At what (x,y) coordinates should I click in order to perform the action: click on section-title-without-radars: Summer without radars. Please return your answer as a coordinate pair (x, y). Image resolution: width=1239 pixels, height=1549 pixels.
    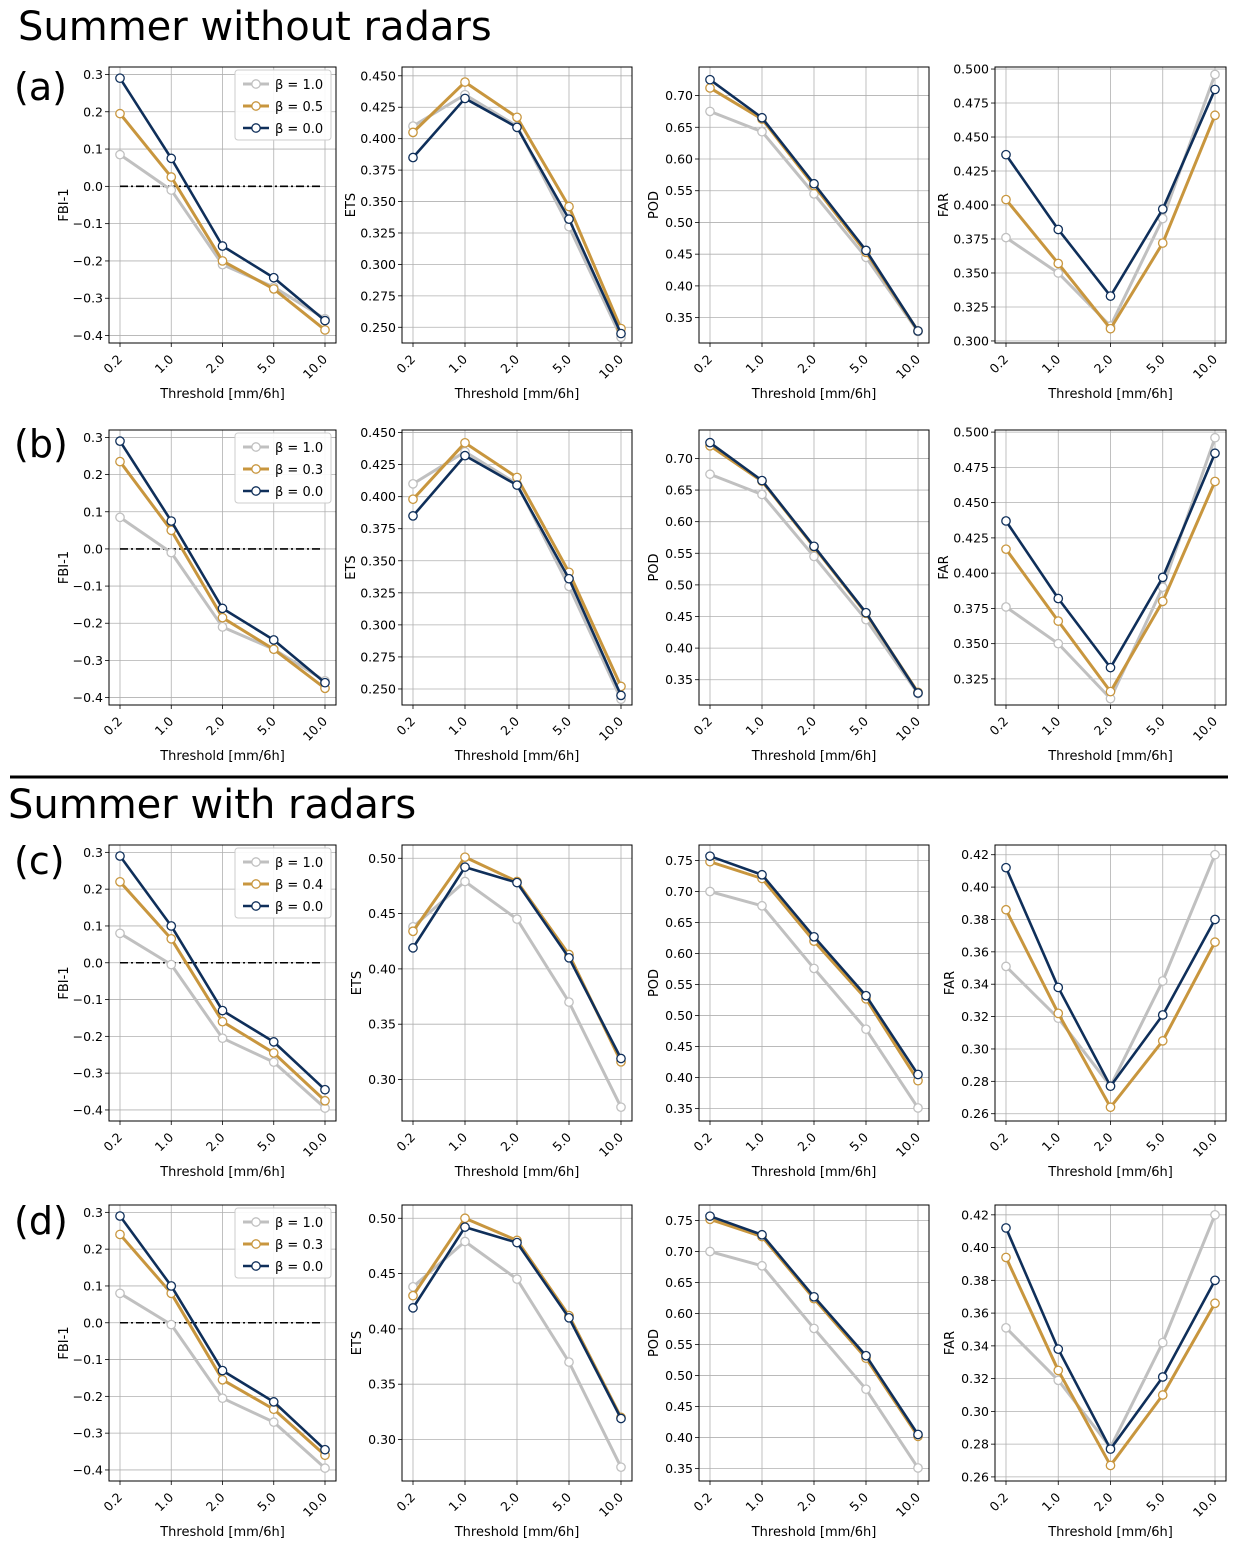
    Looking at the image, I should click on (255, 27).